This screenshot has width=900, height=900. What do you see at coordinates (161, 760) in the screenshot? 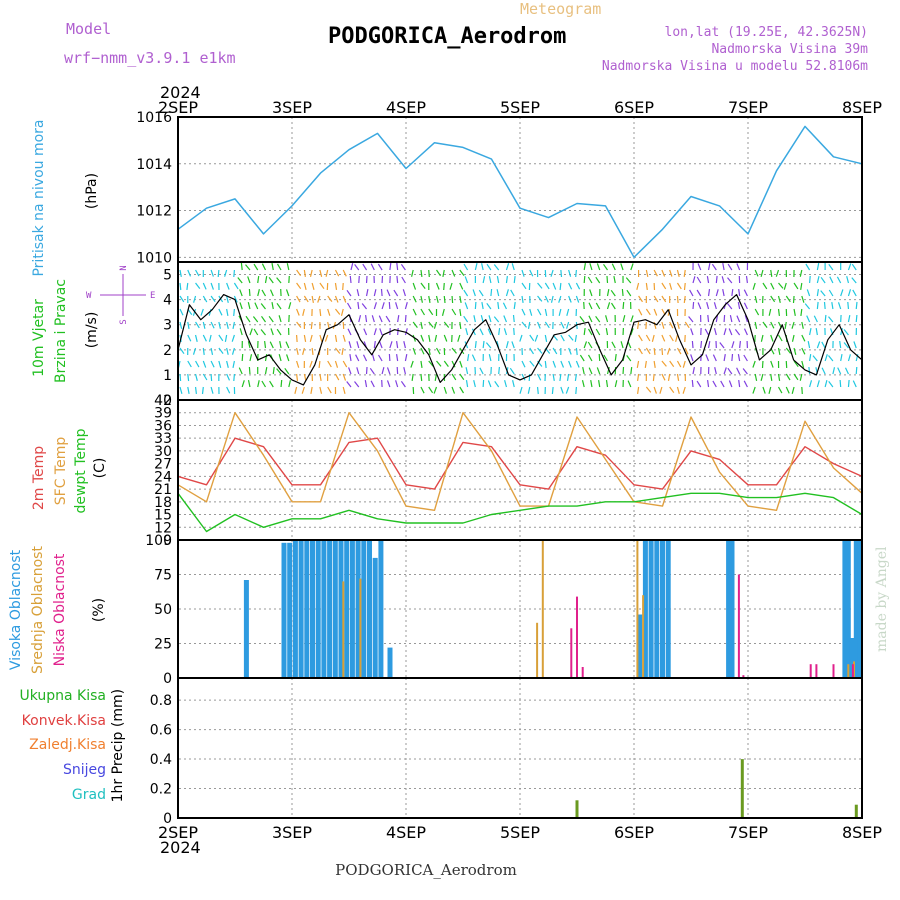
I see `precip-tick-label: 0.4` at bounding box center [161, 760].